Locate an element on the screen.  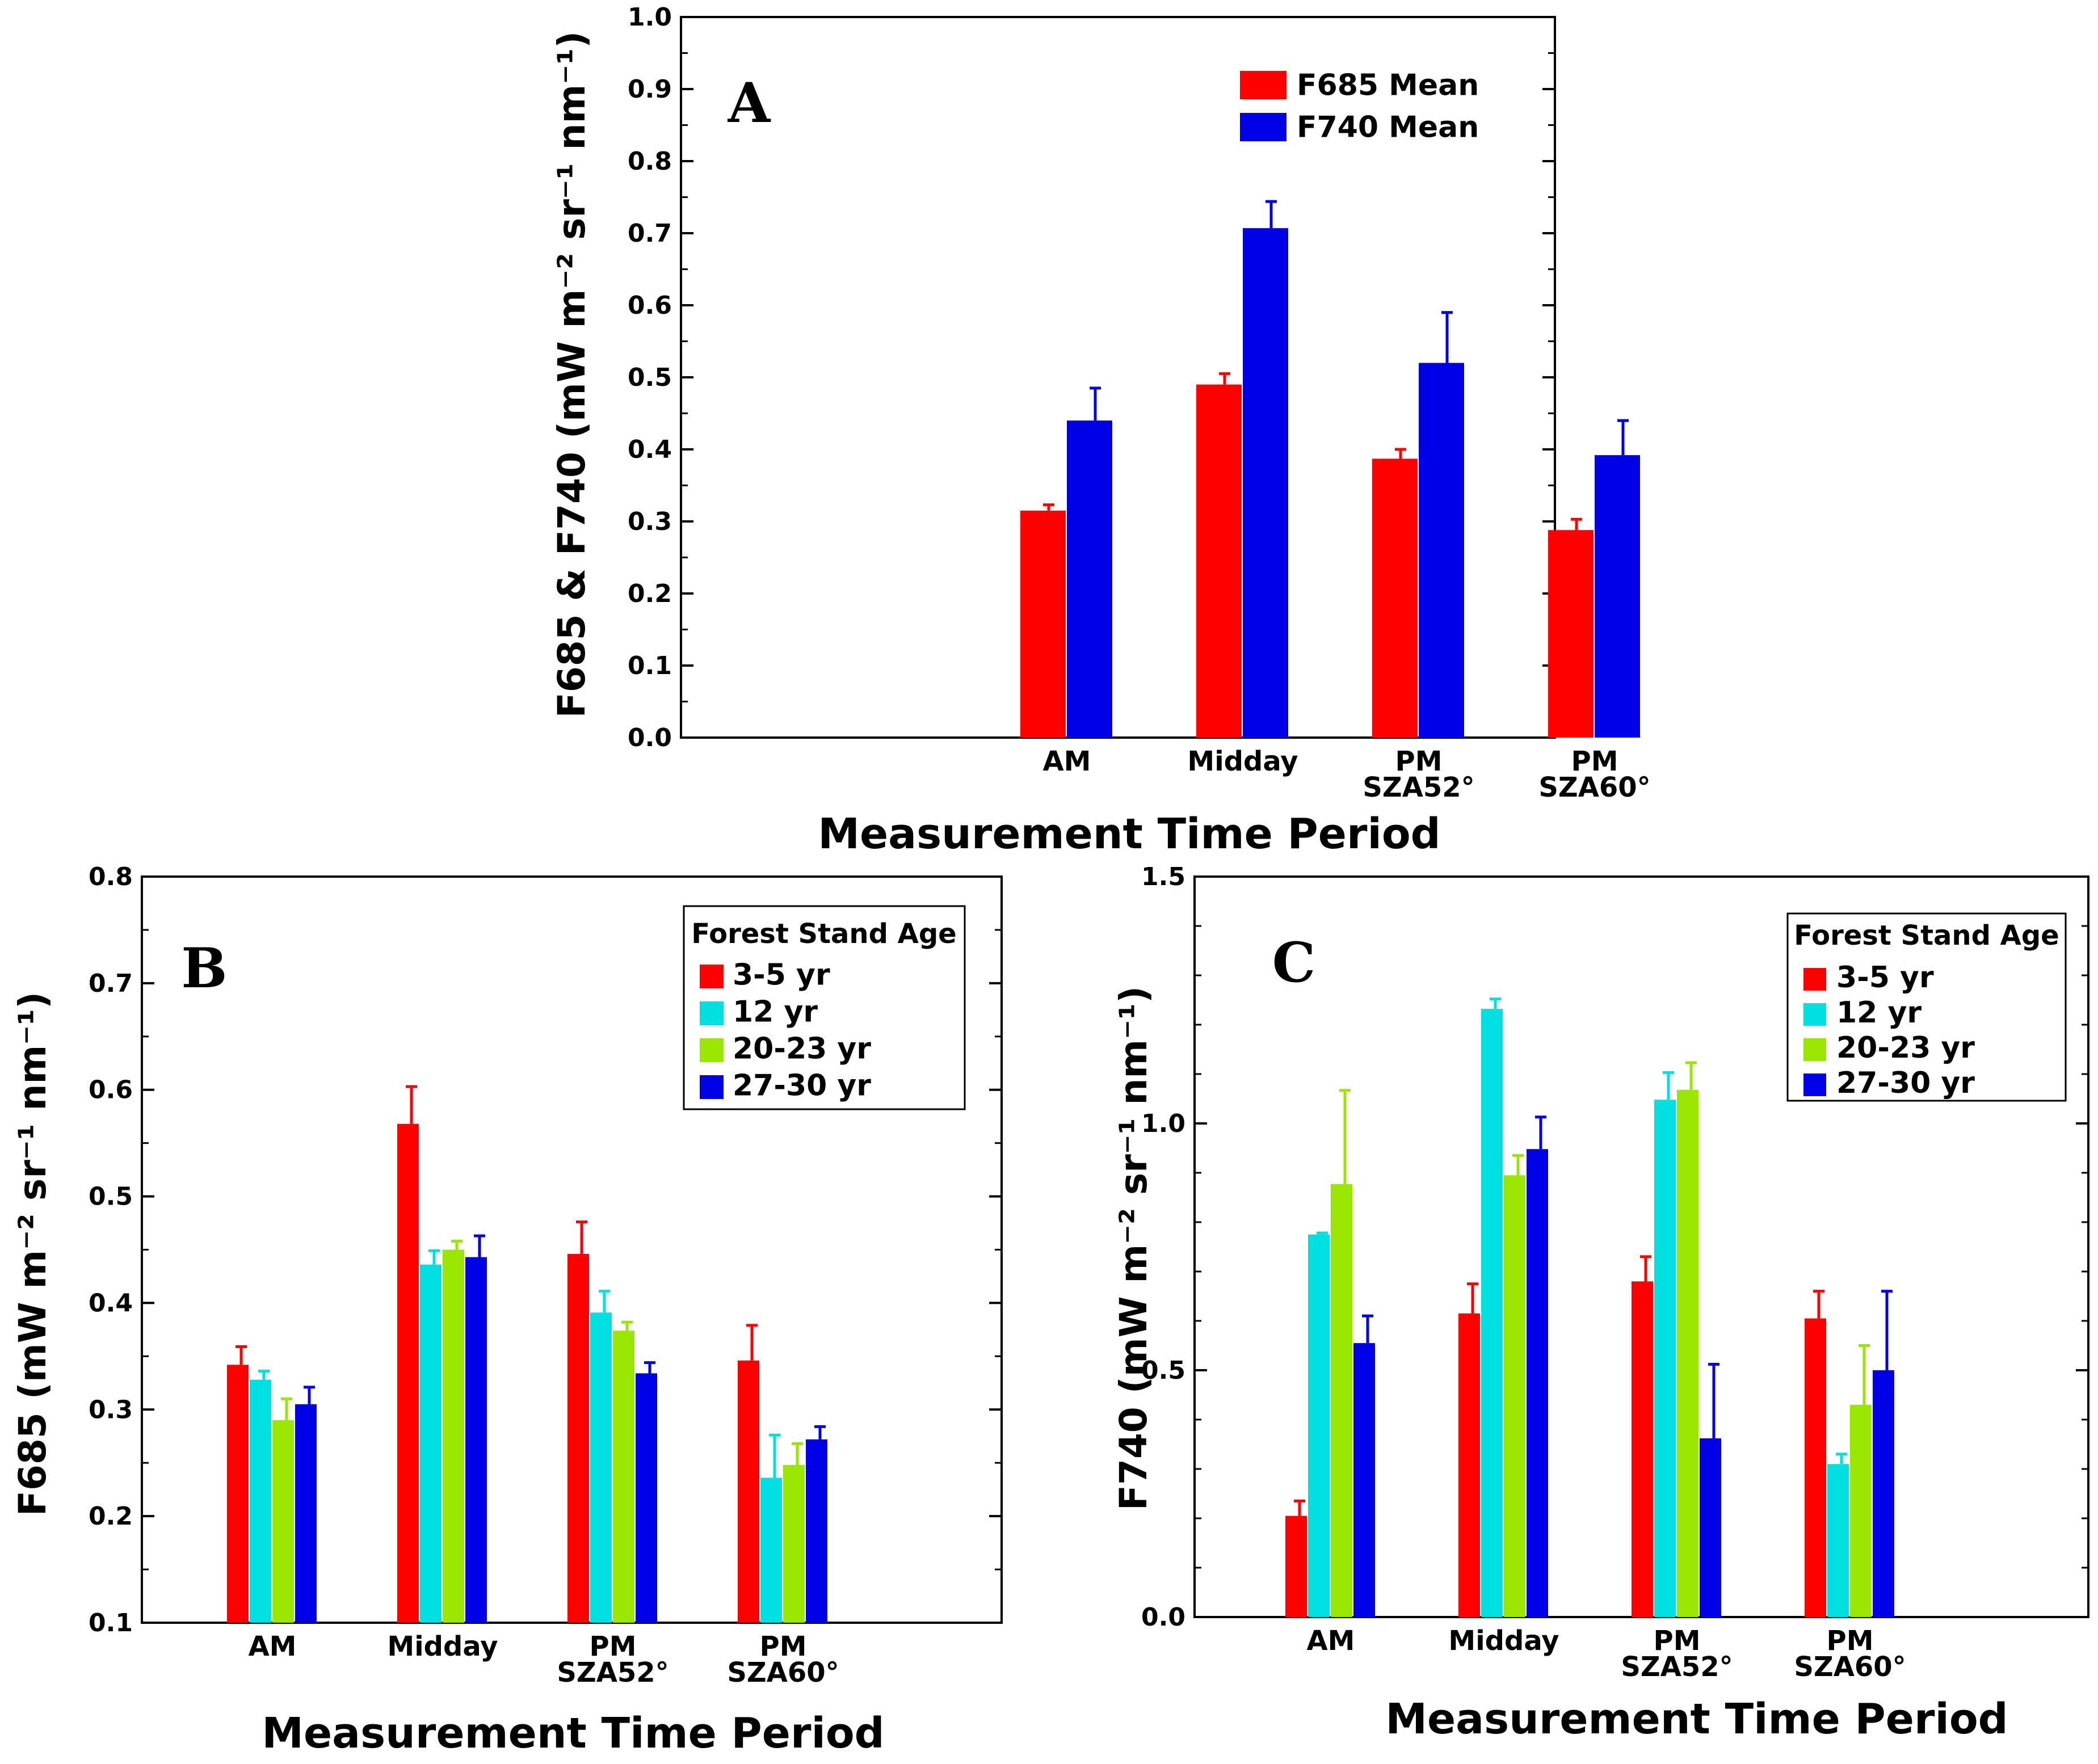
y-tick-label: 0.9 is located at coordinates (650, 89).